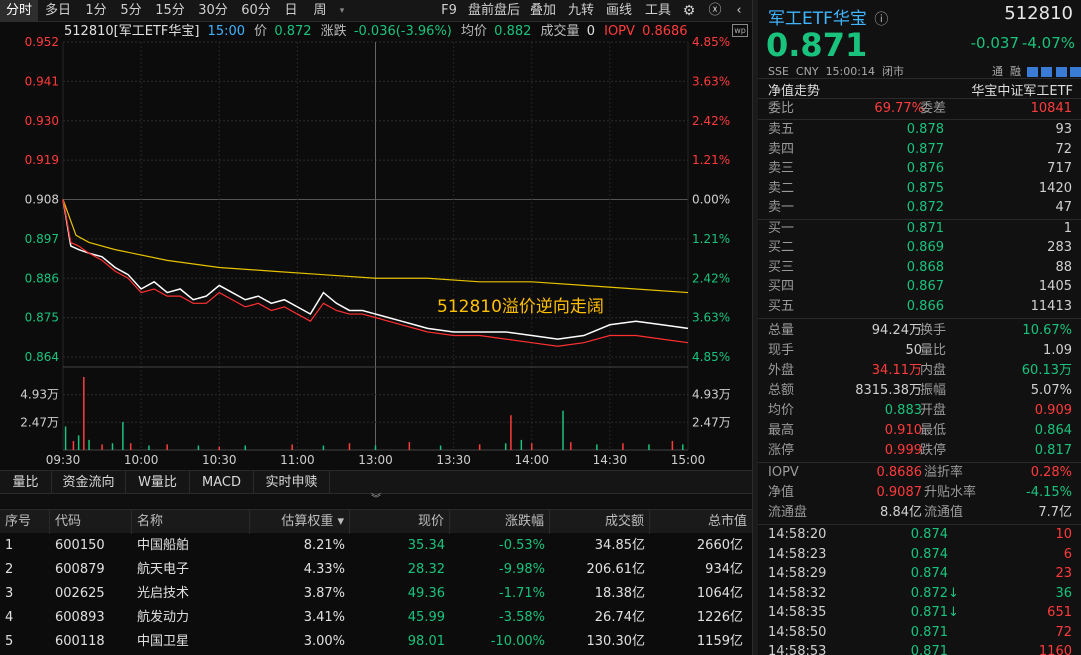 The height and width of the screenshot is (655, 1081). What do you see at coordinates (376, 501) in the screenshot?
I see `collapse-icon: ︾` at bounding box center [376, 501].